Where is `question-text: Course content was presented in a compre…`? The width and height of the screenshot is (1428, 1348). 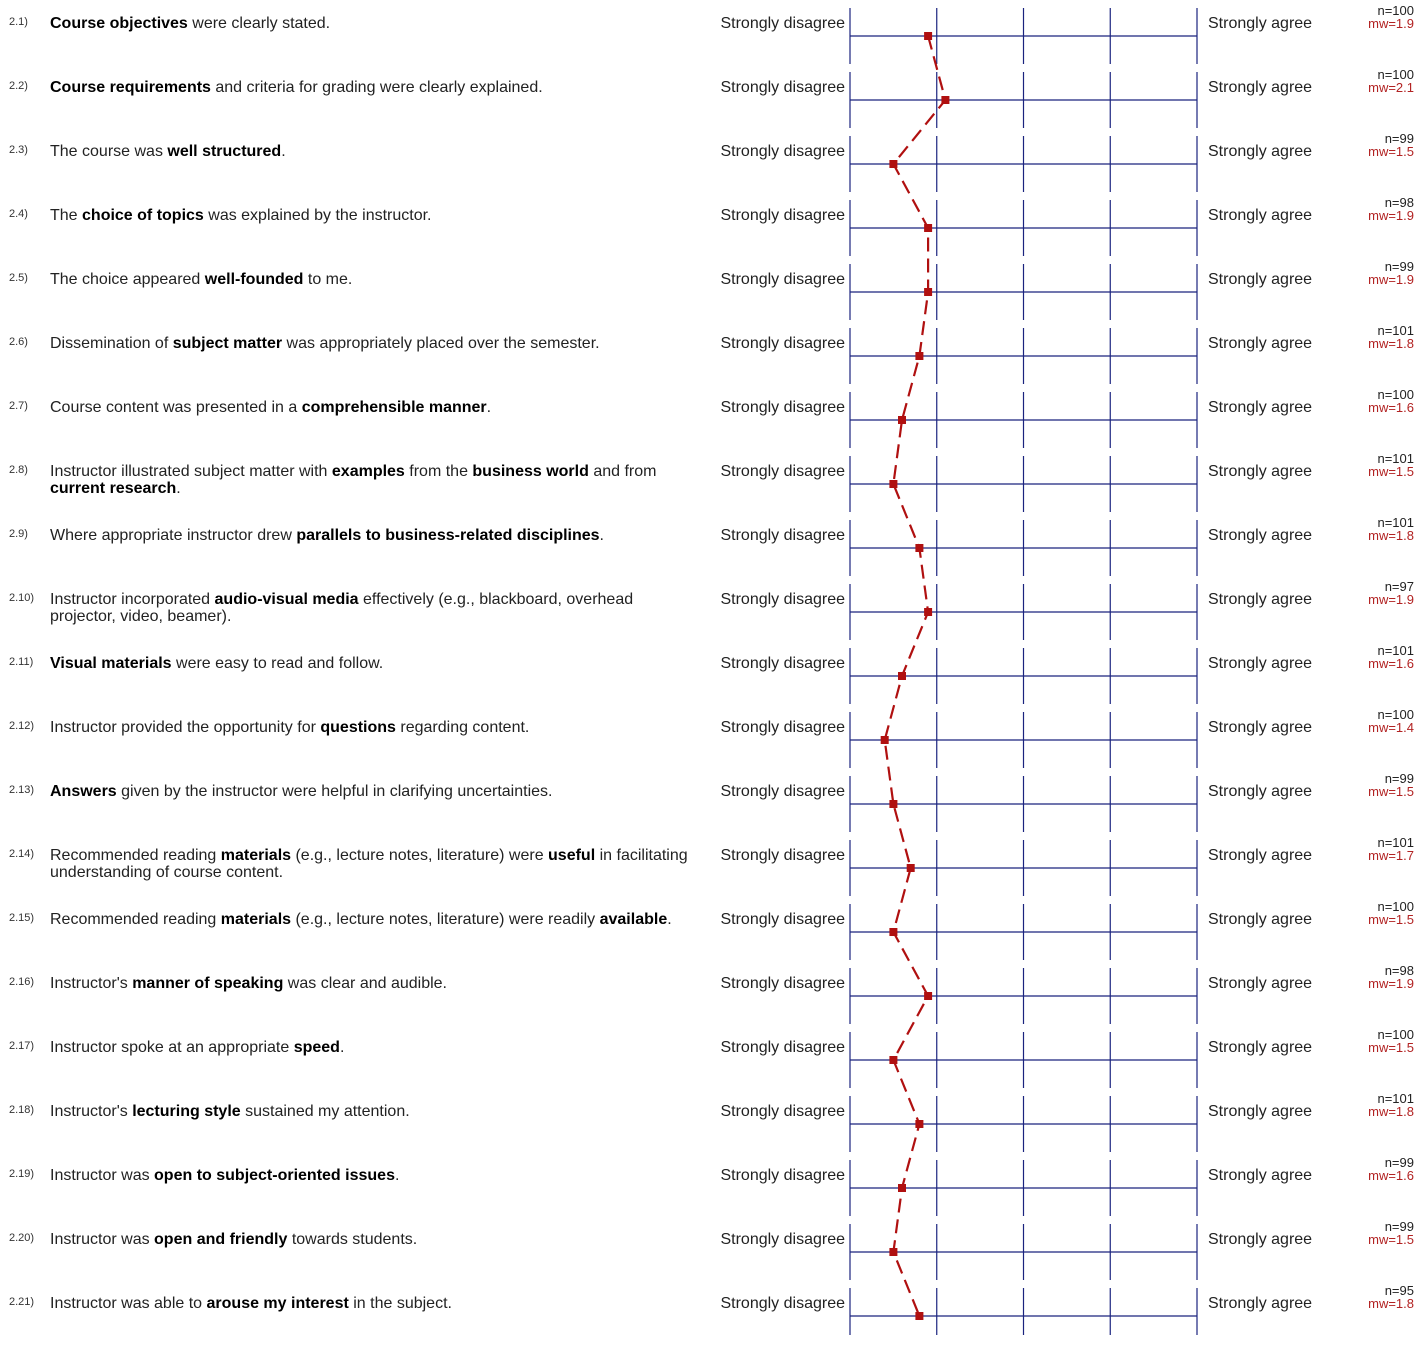 question-text: Course content was presented in a compre… is located at coordinates (271, 407).